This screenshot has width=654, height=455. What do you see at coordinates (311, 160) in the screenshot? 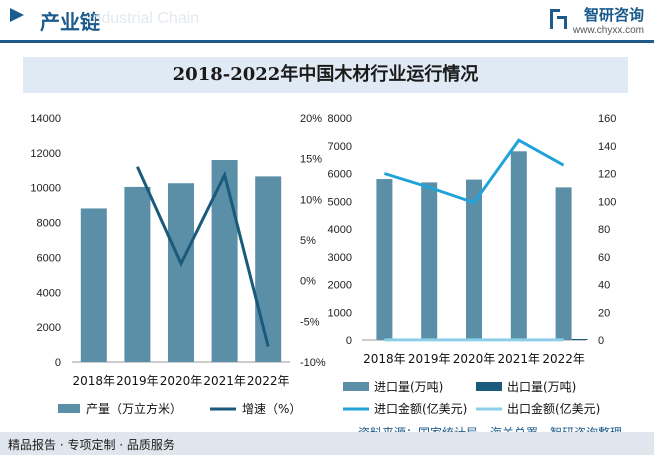
I see `left-chart-y2-tick: 15%` at bounding box center [311, 160].